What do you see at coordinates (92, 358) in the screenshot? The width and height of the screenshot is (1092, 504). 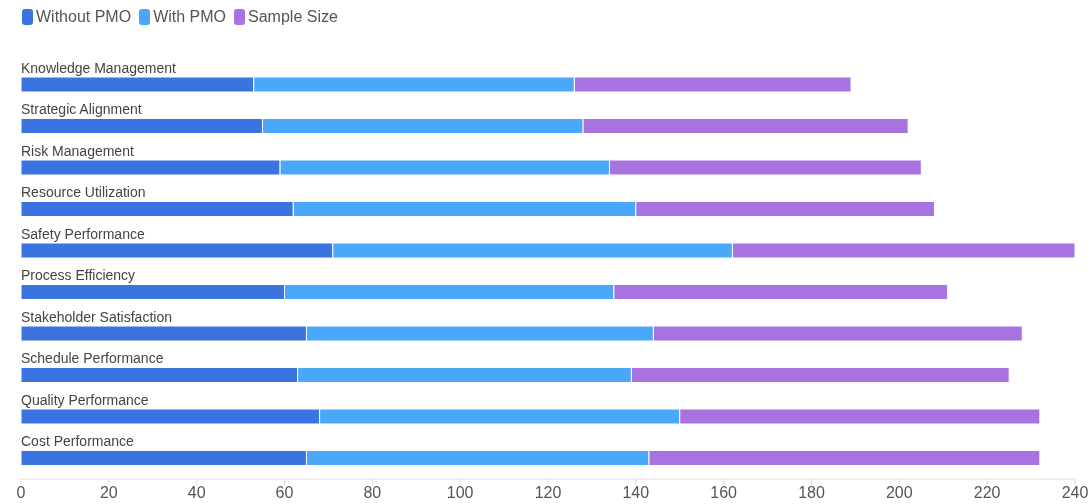 I see `y-tick-label: Schedule Performance` at bounding box center [92, 358].